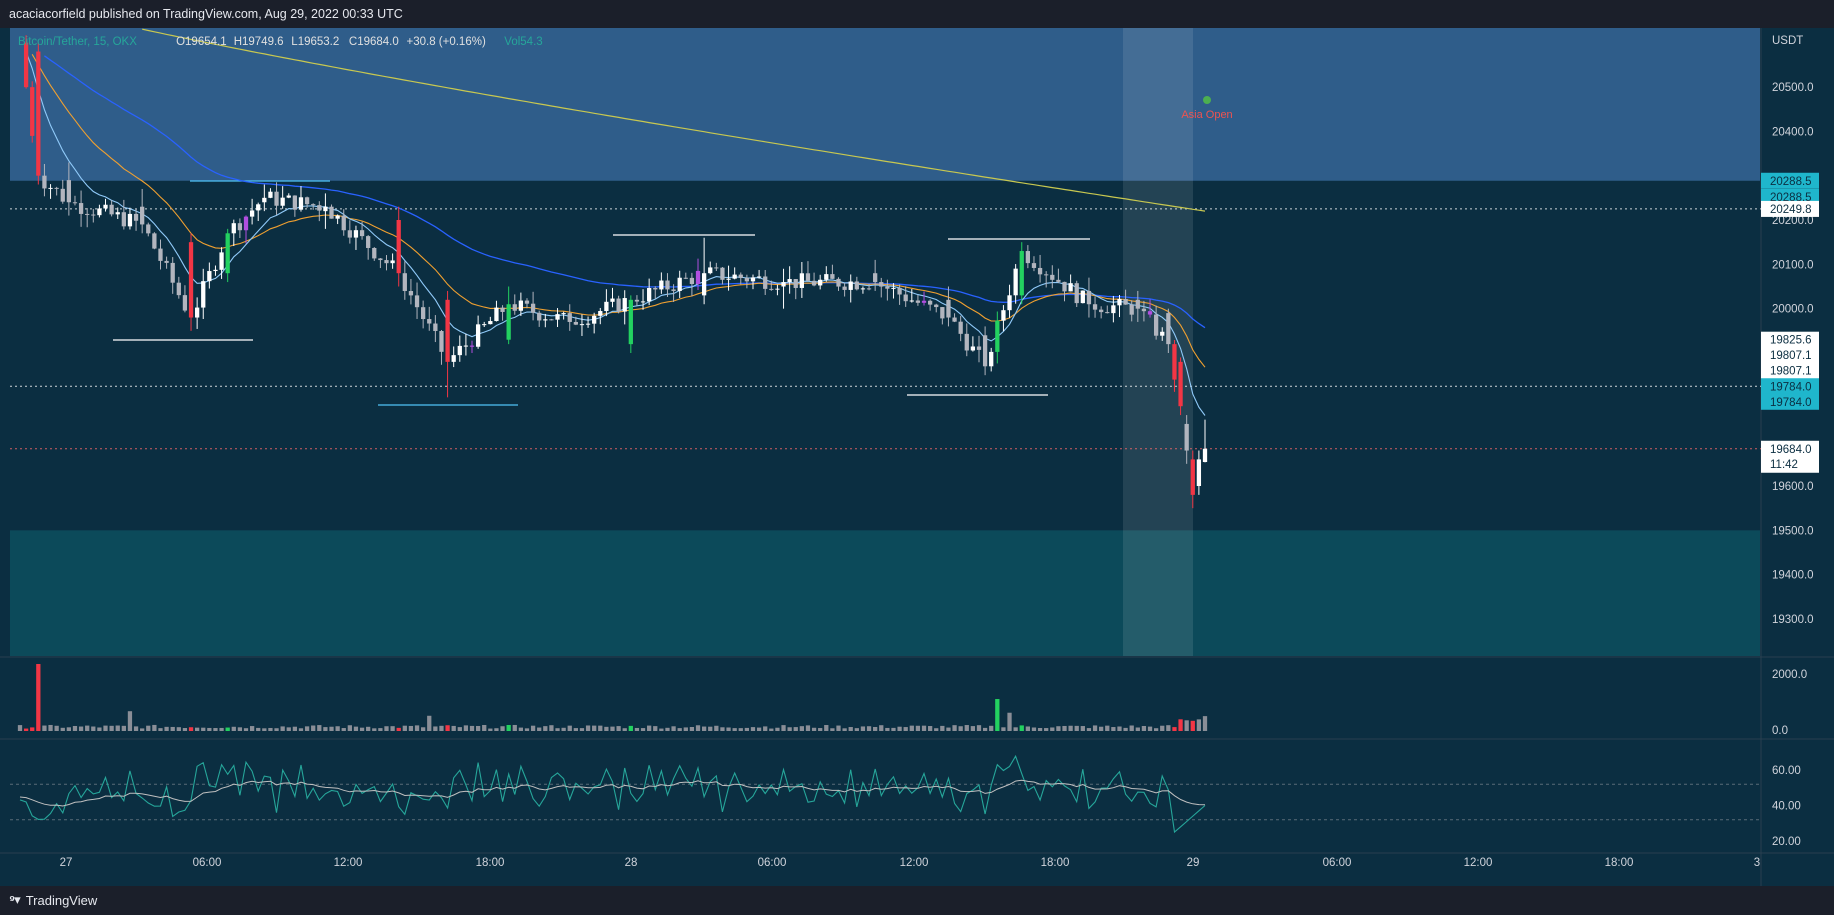 The height and width of the screenshot is (915, 1834). I want to click on price-badge-bg, so click(1790, 355).